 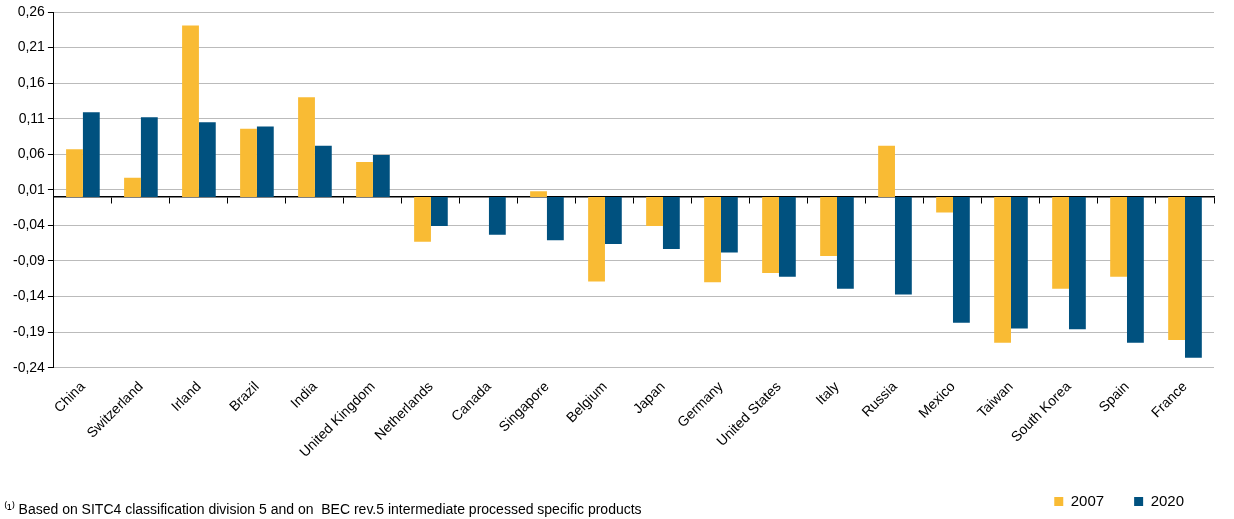 I want to click on x-tick-label: Italy, so click(x=827, y=393).